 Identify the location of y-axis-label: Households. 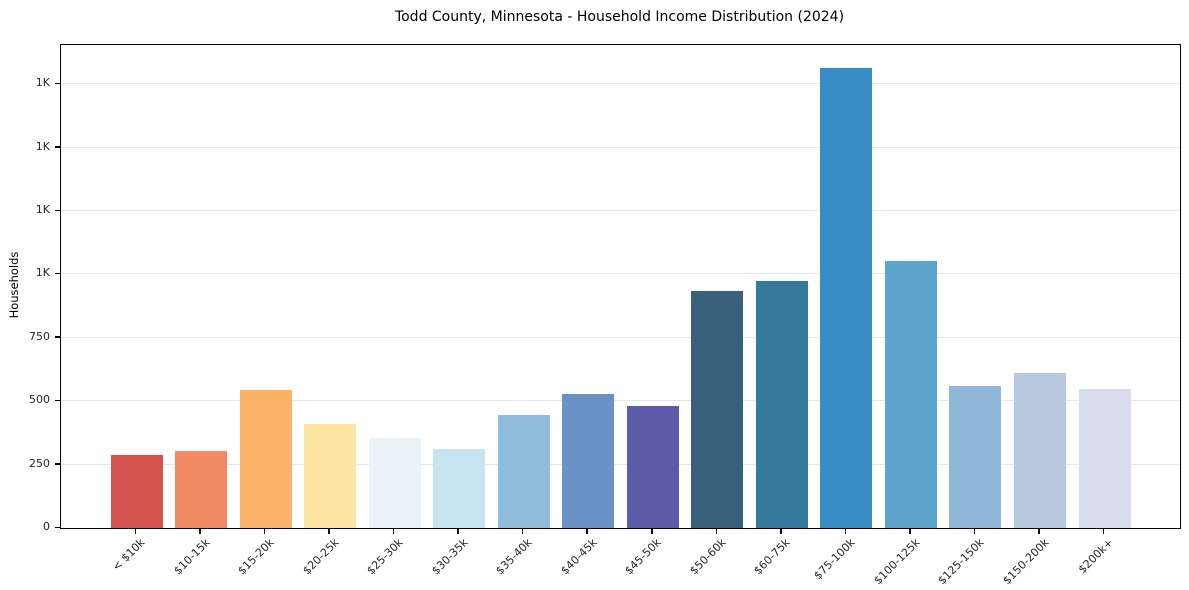
(14, 285).